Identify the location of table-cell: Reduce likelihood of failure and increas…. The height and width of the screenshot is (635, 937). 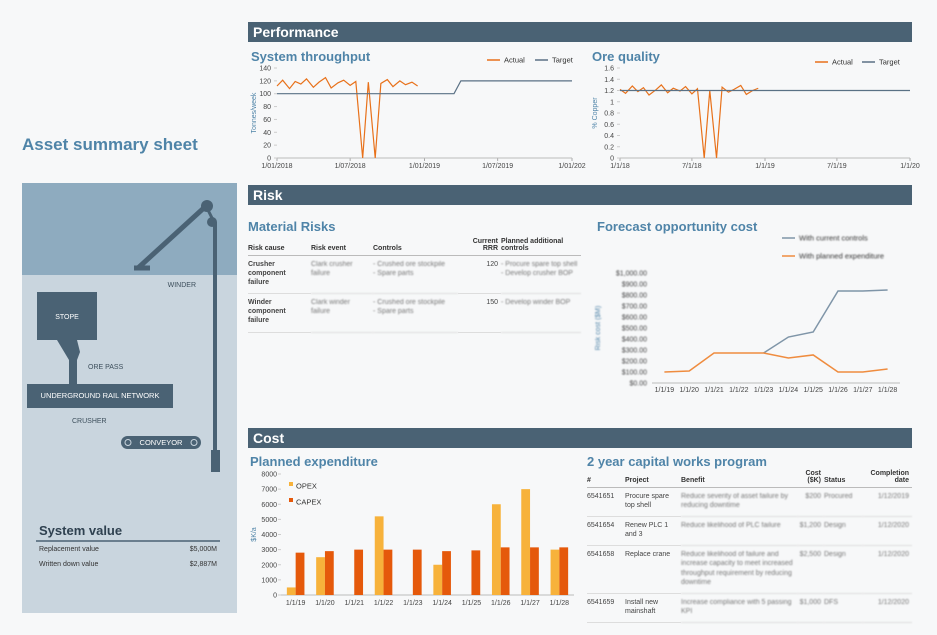
(739, 570).